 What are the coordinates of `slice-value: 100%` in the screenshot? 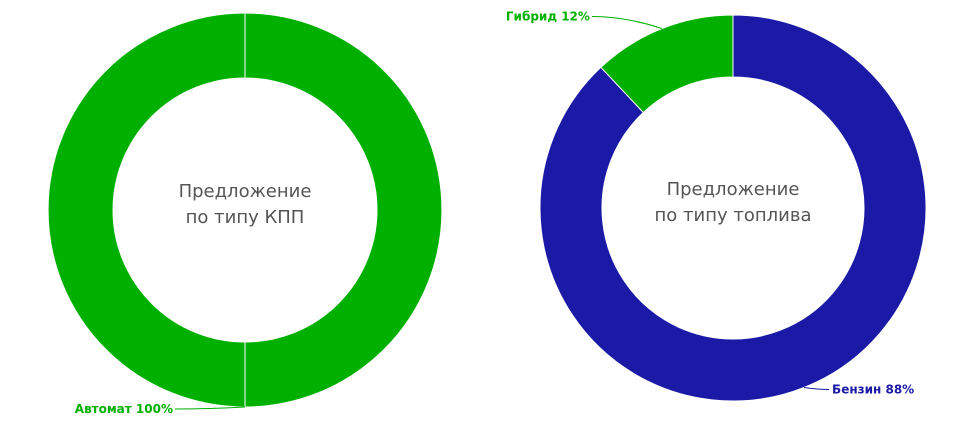 It's located at (154, 409).